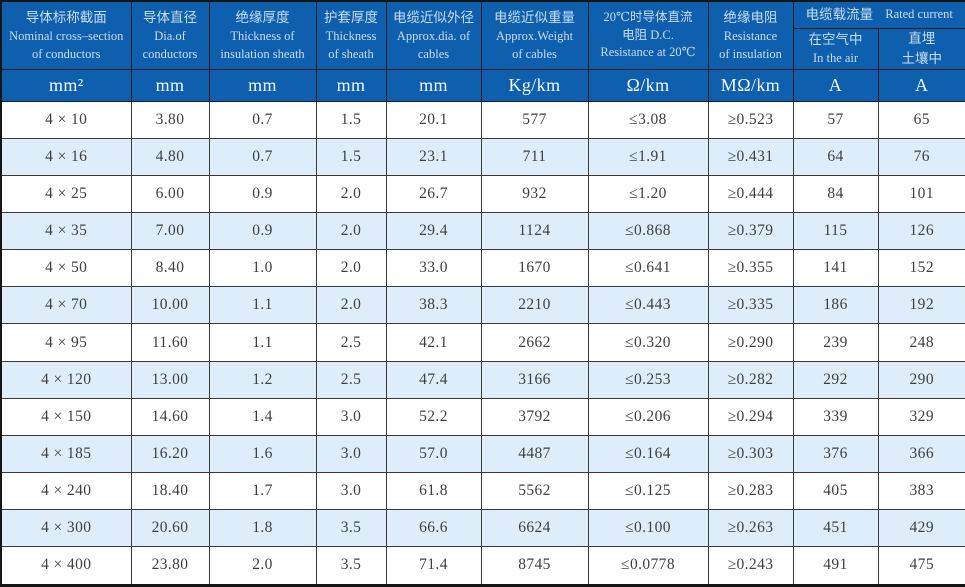 Image resolution: width=965 pixels, height=587 pixels. Describe the element at coordinates (922, 38) in the screenshot. I see `header-line-zh: 直埋` at that location.